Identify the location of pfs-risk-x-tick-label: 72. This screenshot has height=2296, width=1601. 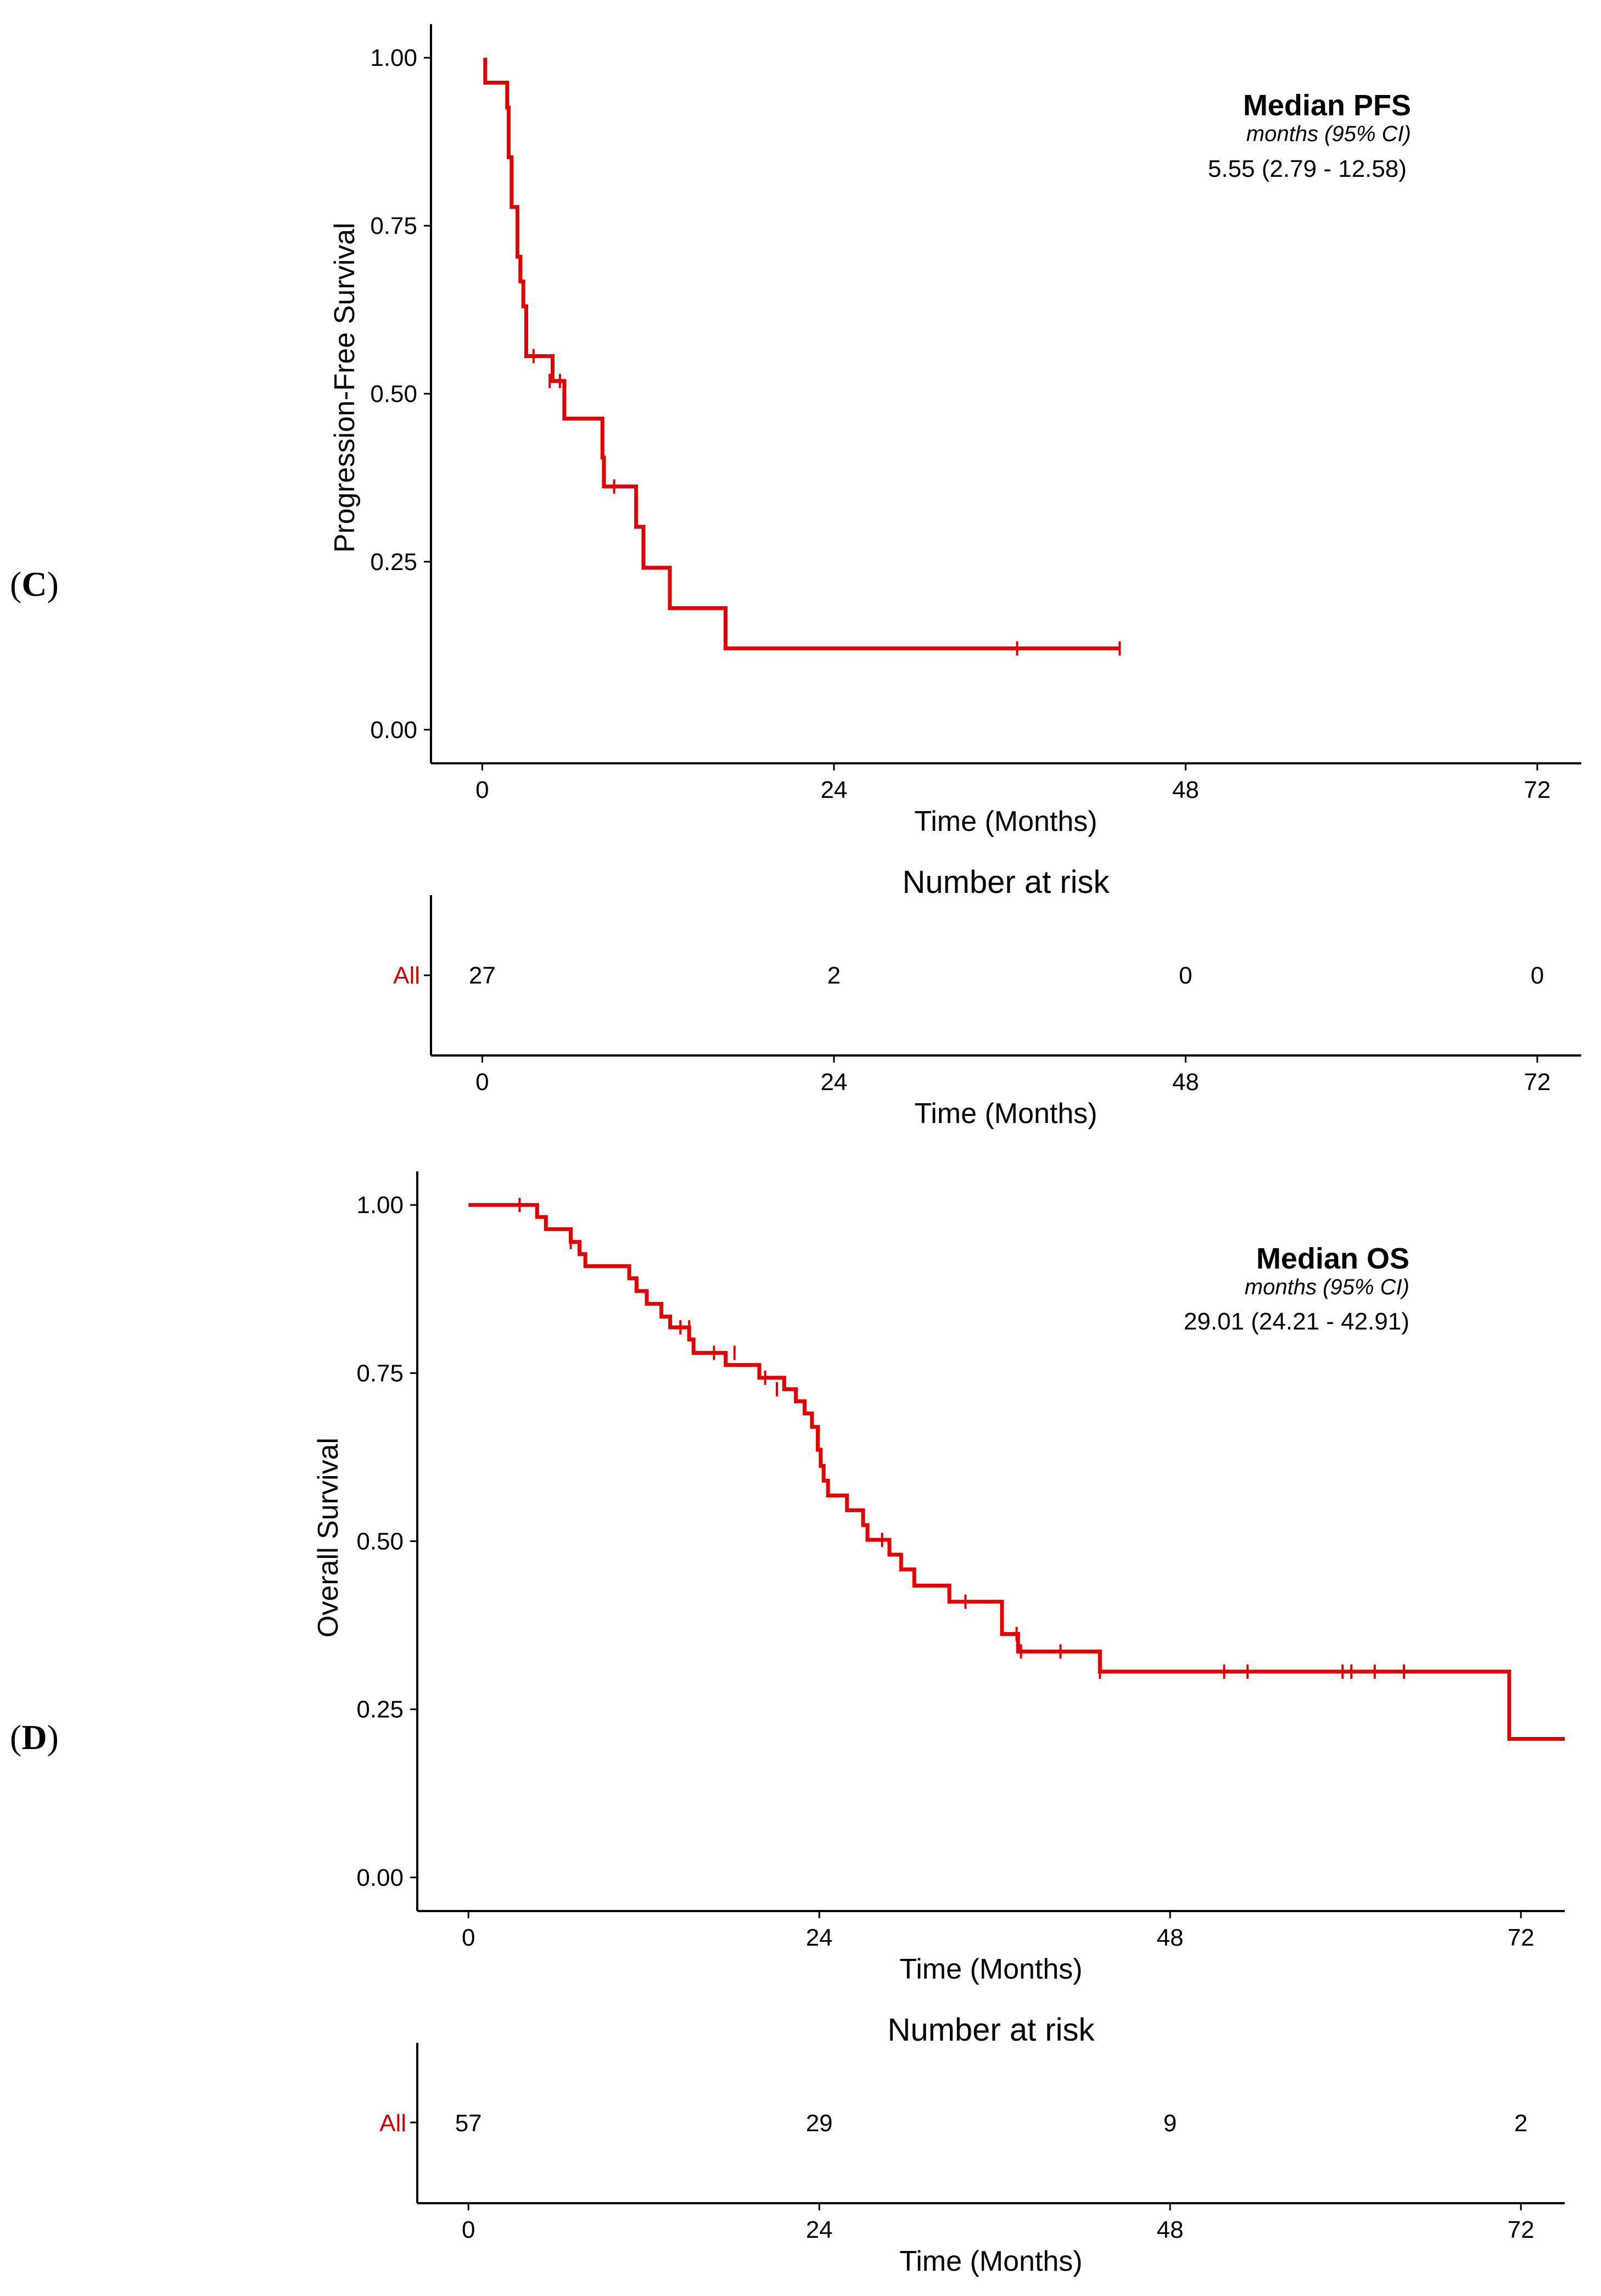
(1537, 1082).